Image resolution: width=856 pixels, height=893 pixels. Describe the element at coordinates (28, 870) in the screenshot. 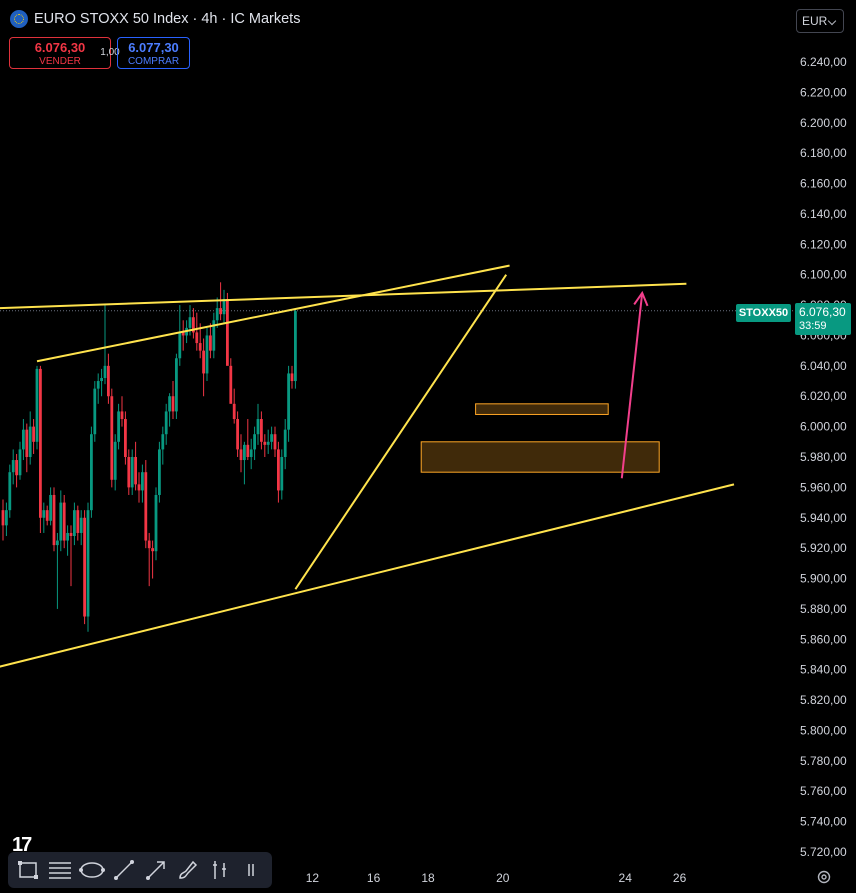

I see `rectangle-icon` at that location.